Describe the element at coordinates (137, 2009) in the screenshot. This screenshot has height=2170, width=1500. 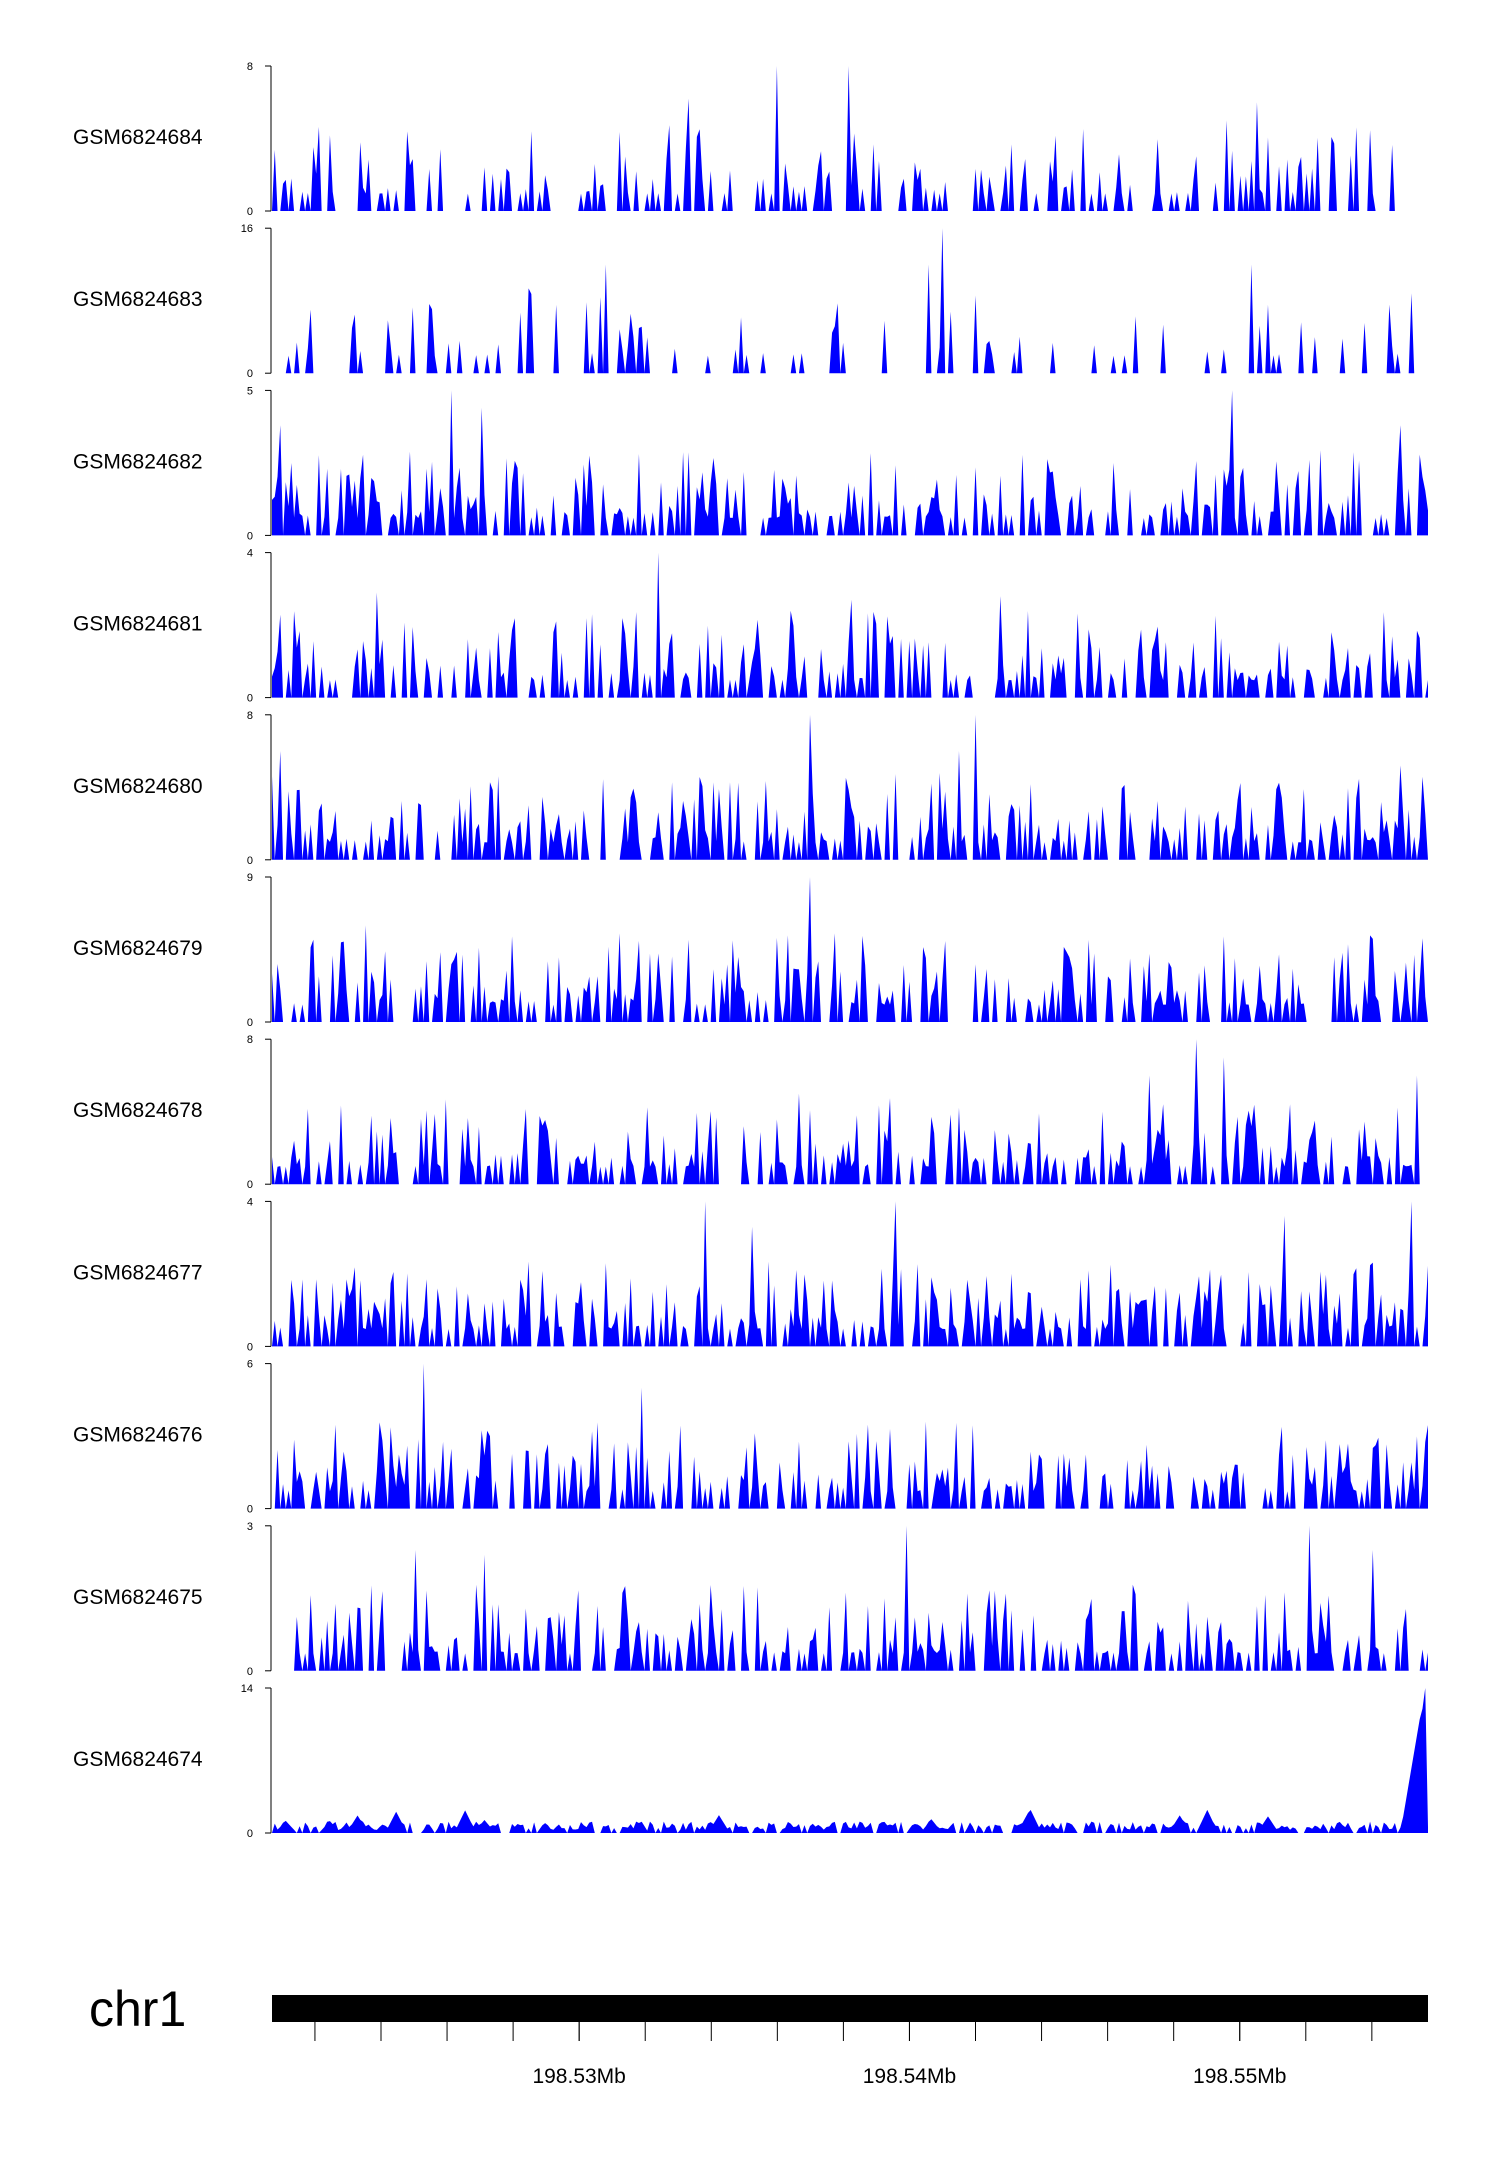
I see `chromosome-label: chr1` at that location.